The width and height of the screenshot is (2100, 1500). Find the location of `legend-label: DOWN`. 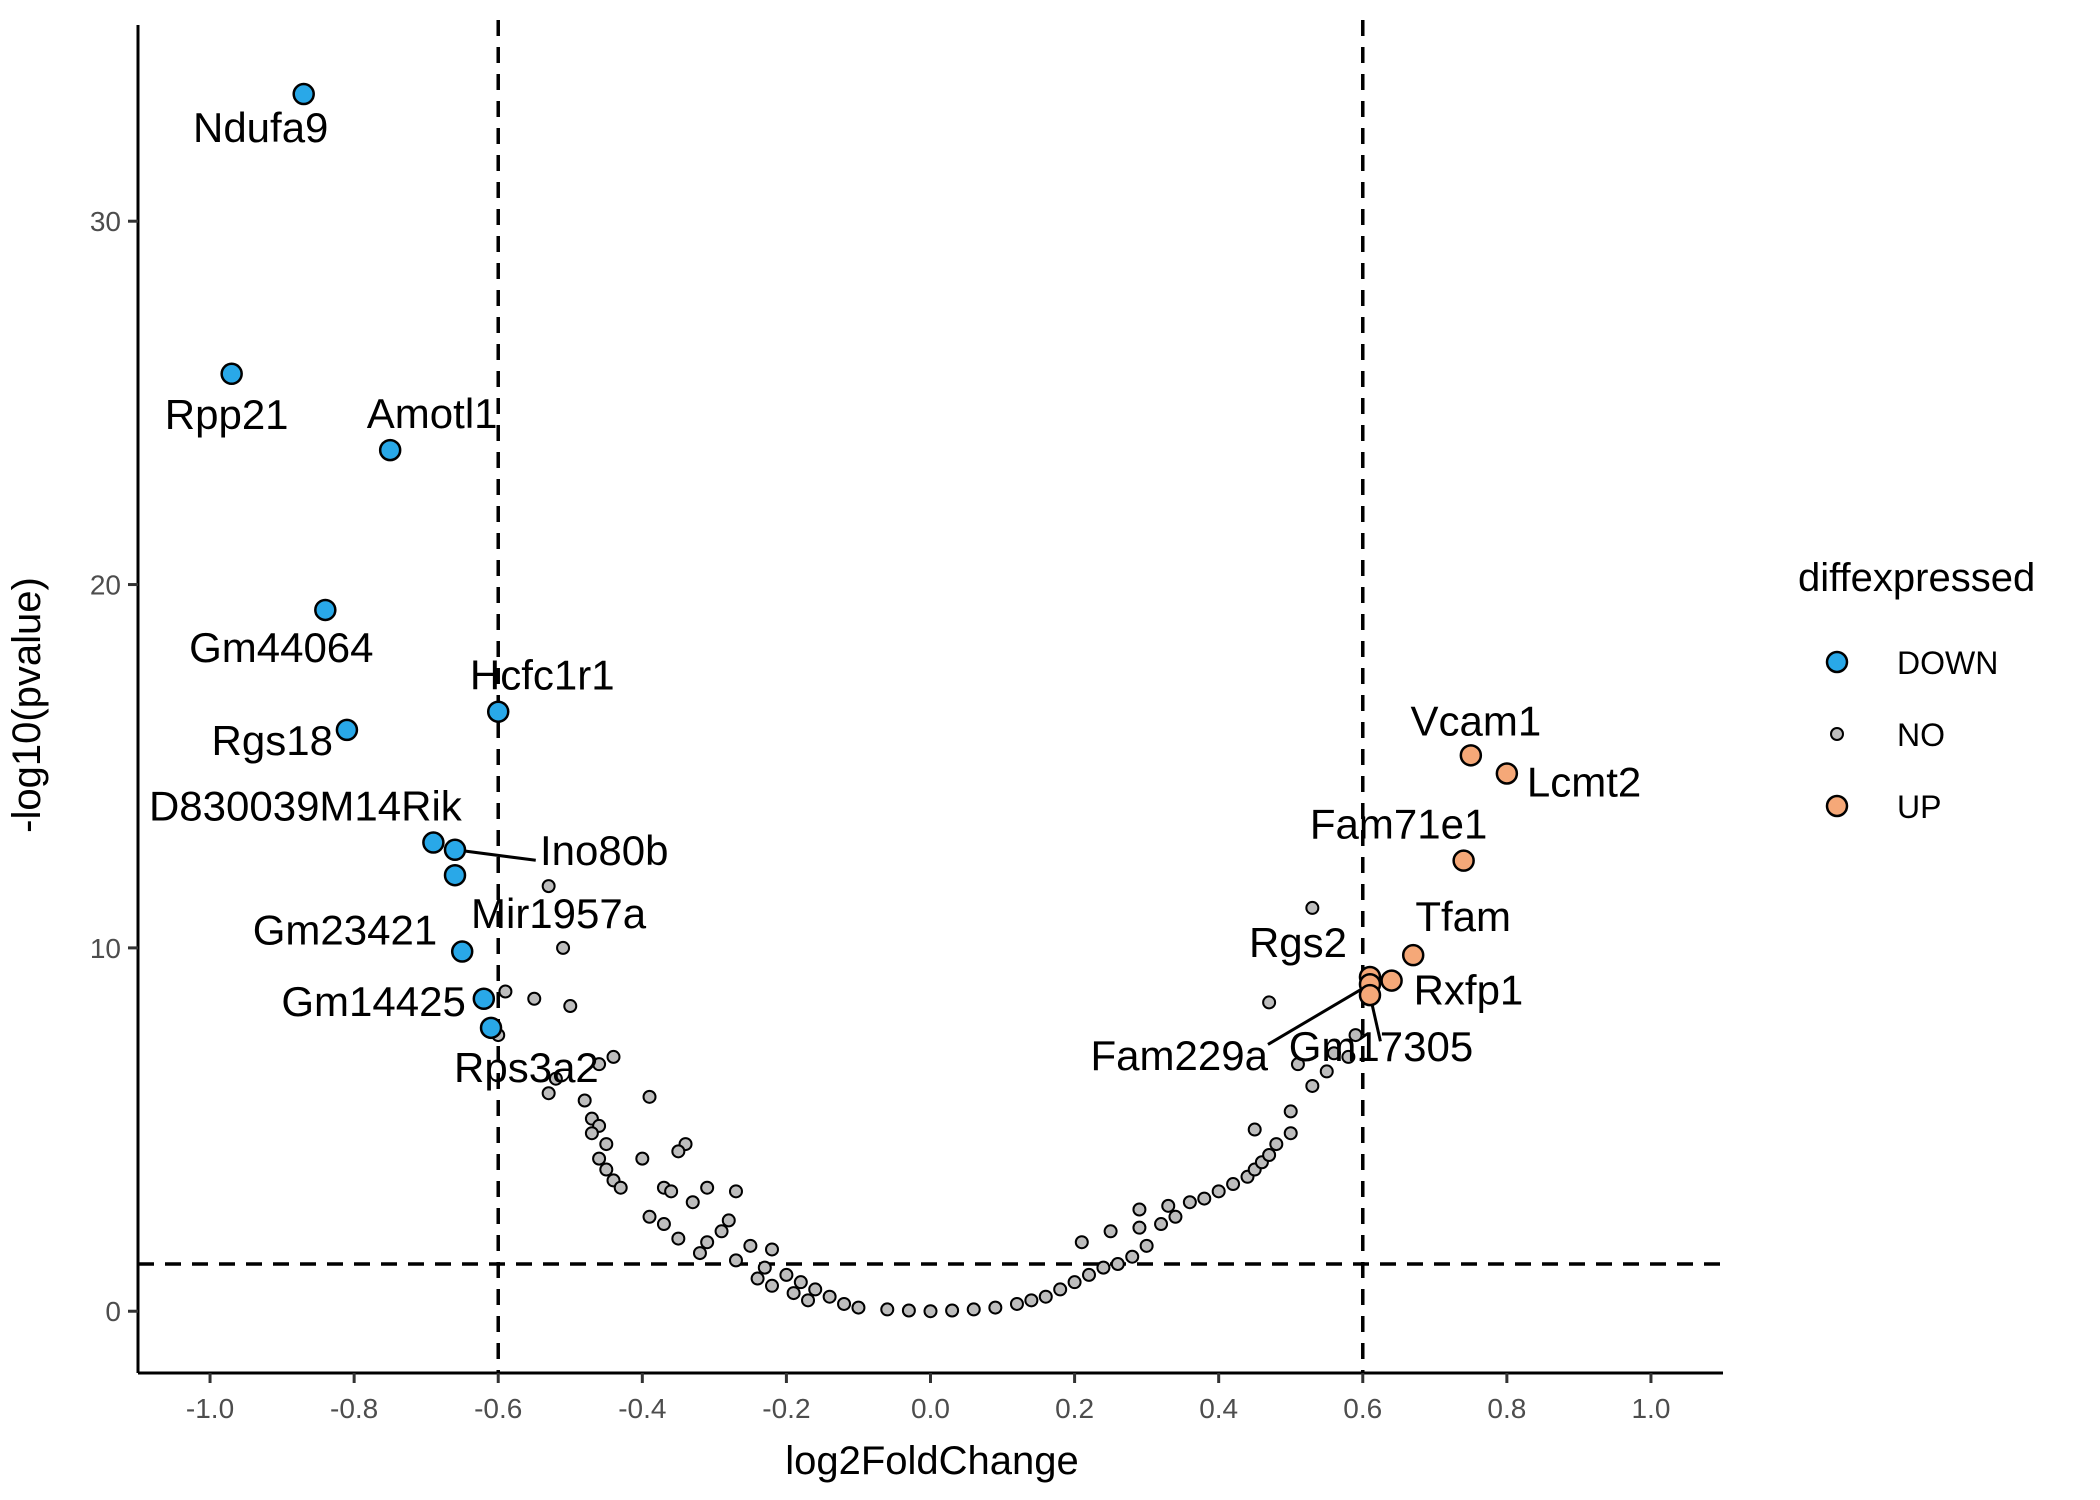

legend-label: DOWN is located at coordinates (1947, 663).